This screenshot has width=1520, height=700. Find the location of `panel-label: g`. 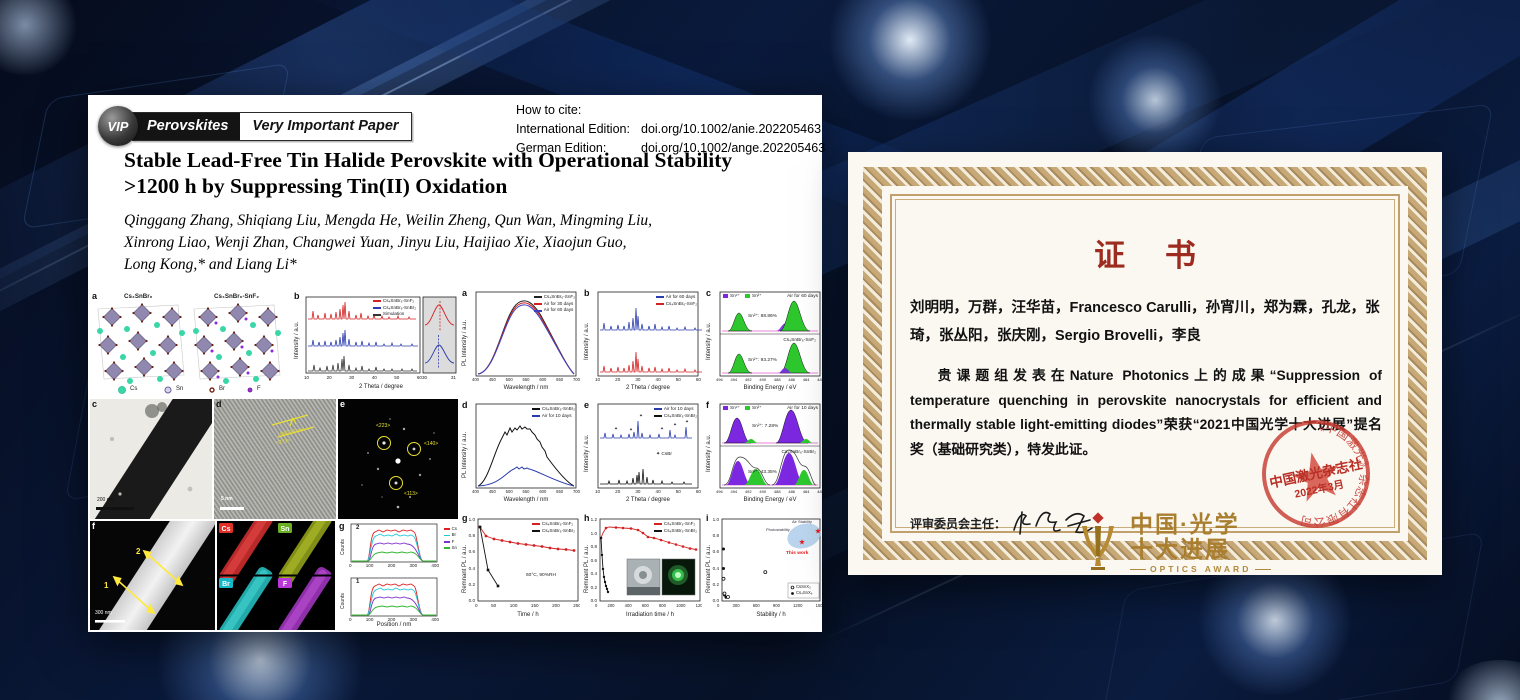

panel-label: g is located at coordinates (465, 518).